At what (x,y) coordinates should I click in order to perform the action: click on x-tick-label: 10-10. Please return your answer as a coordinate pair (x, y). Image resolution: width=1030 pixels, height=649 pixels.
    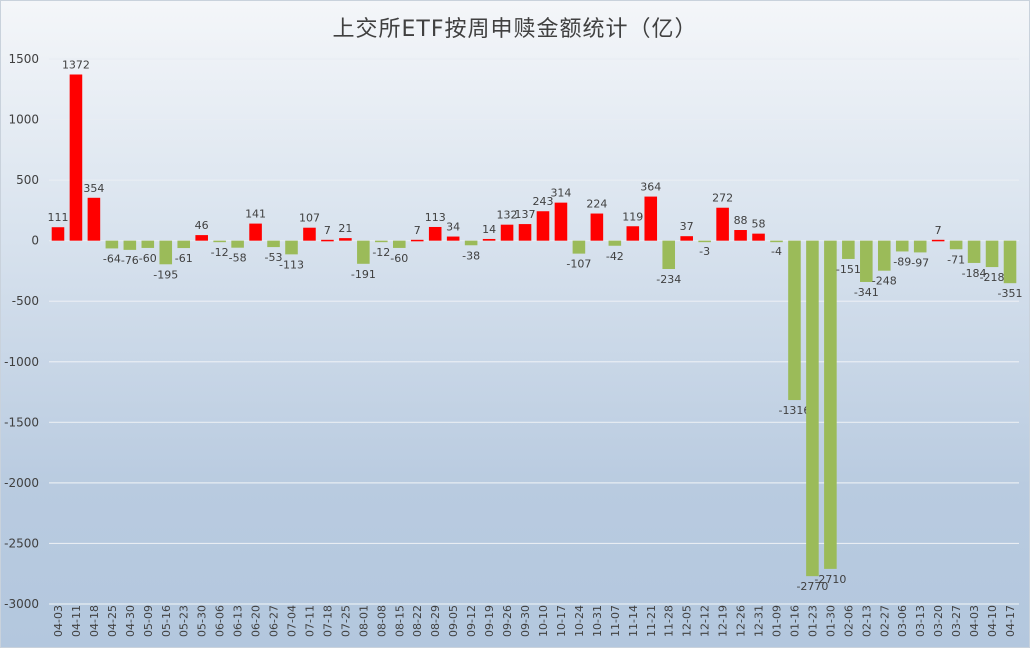
    Looking at the image, I should click on (543, 621).